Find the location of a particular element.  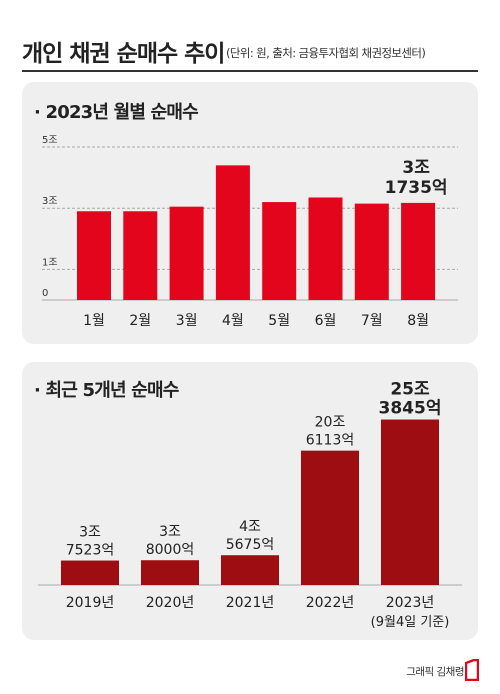

x-tick-label: 8월 is located at coordinates (418, 321).